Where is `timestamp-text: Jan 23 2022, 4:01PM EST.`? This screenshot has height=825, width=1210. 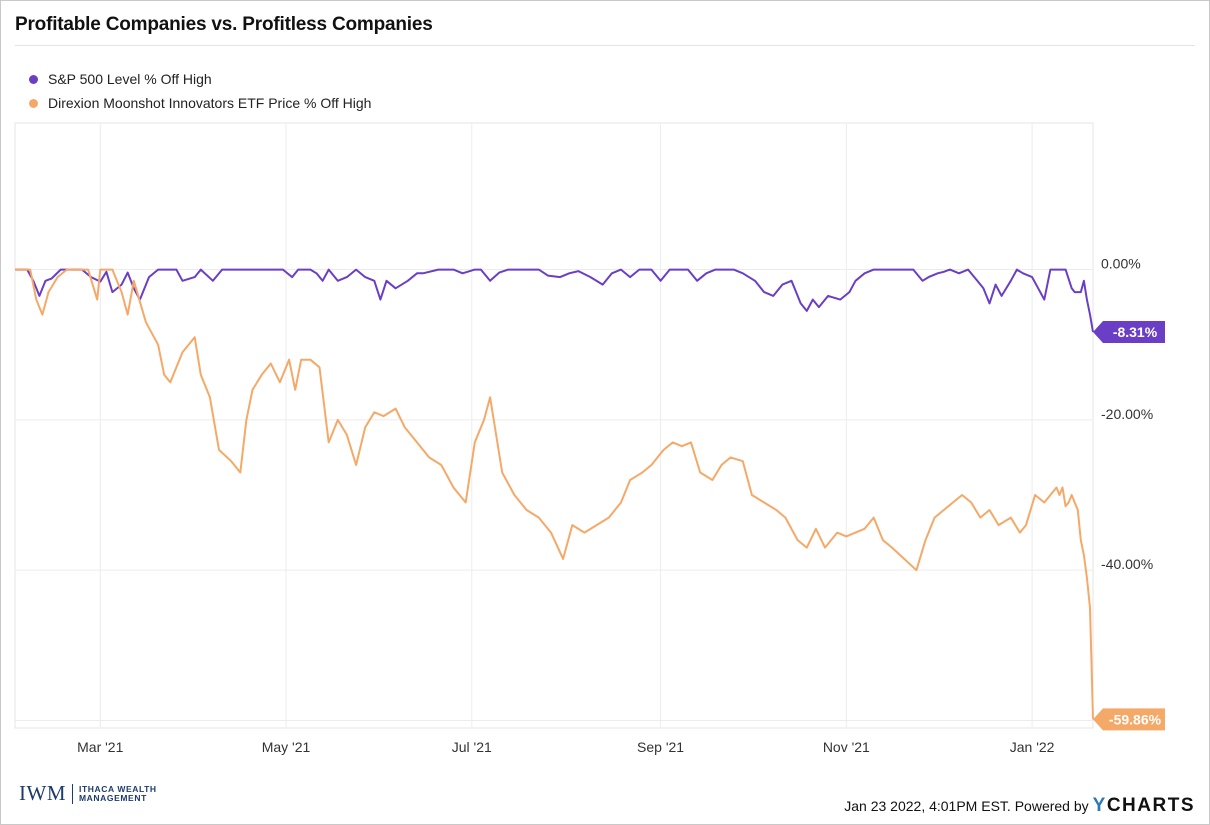
timestamp-text: Jan 23 2022, 4:01PM EST. is located at coordinates (927, 806).